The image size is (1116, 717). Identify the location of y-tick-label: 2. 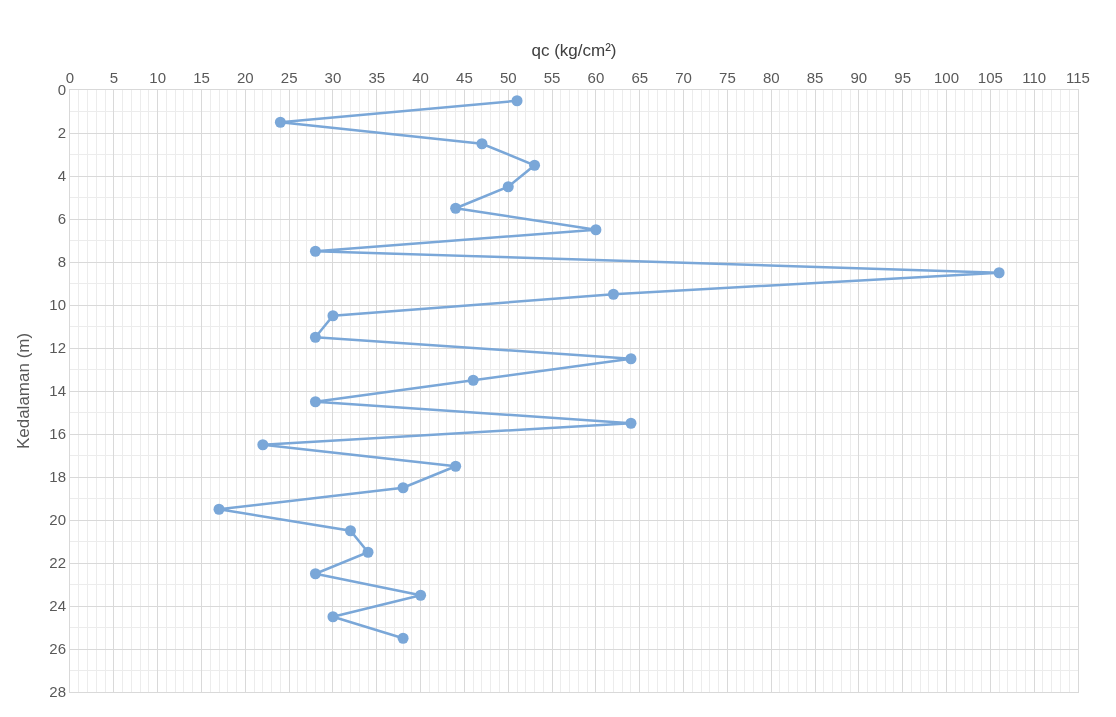
(61, 133).